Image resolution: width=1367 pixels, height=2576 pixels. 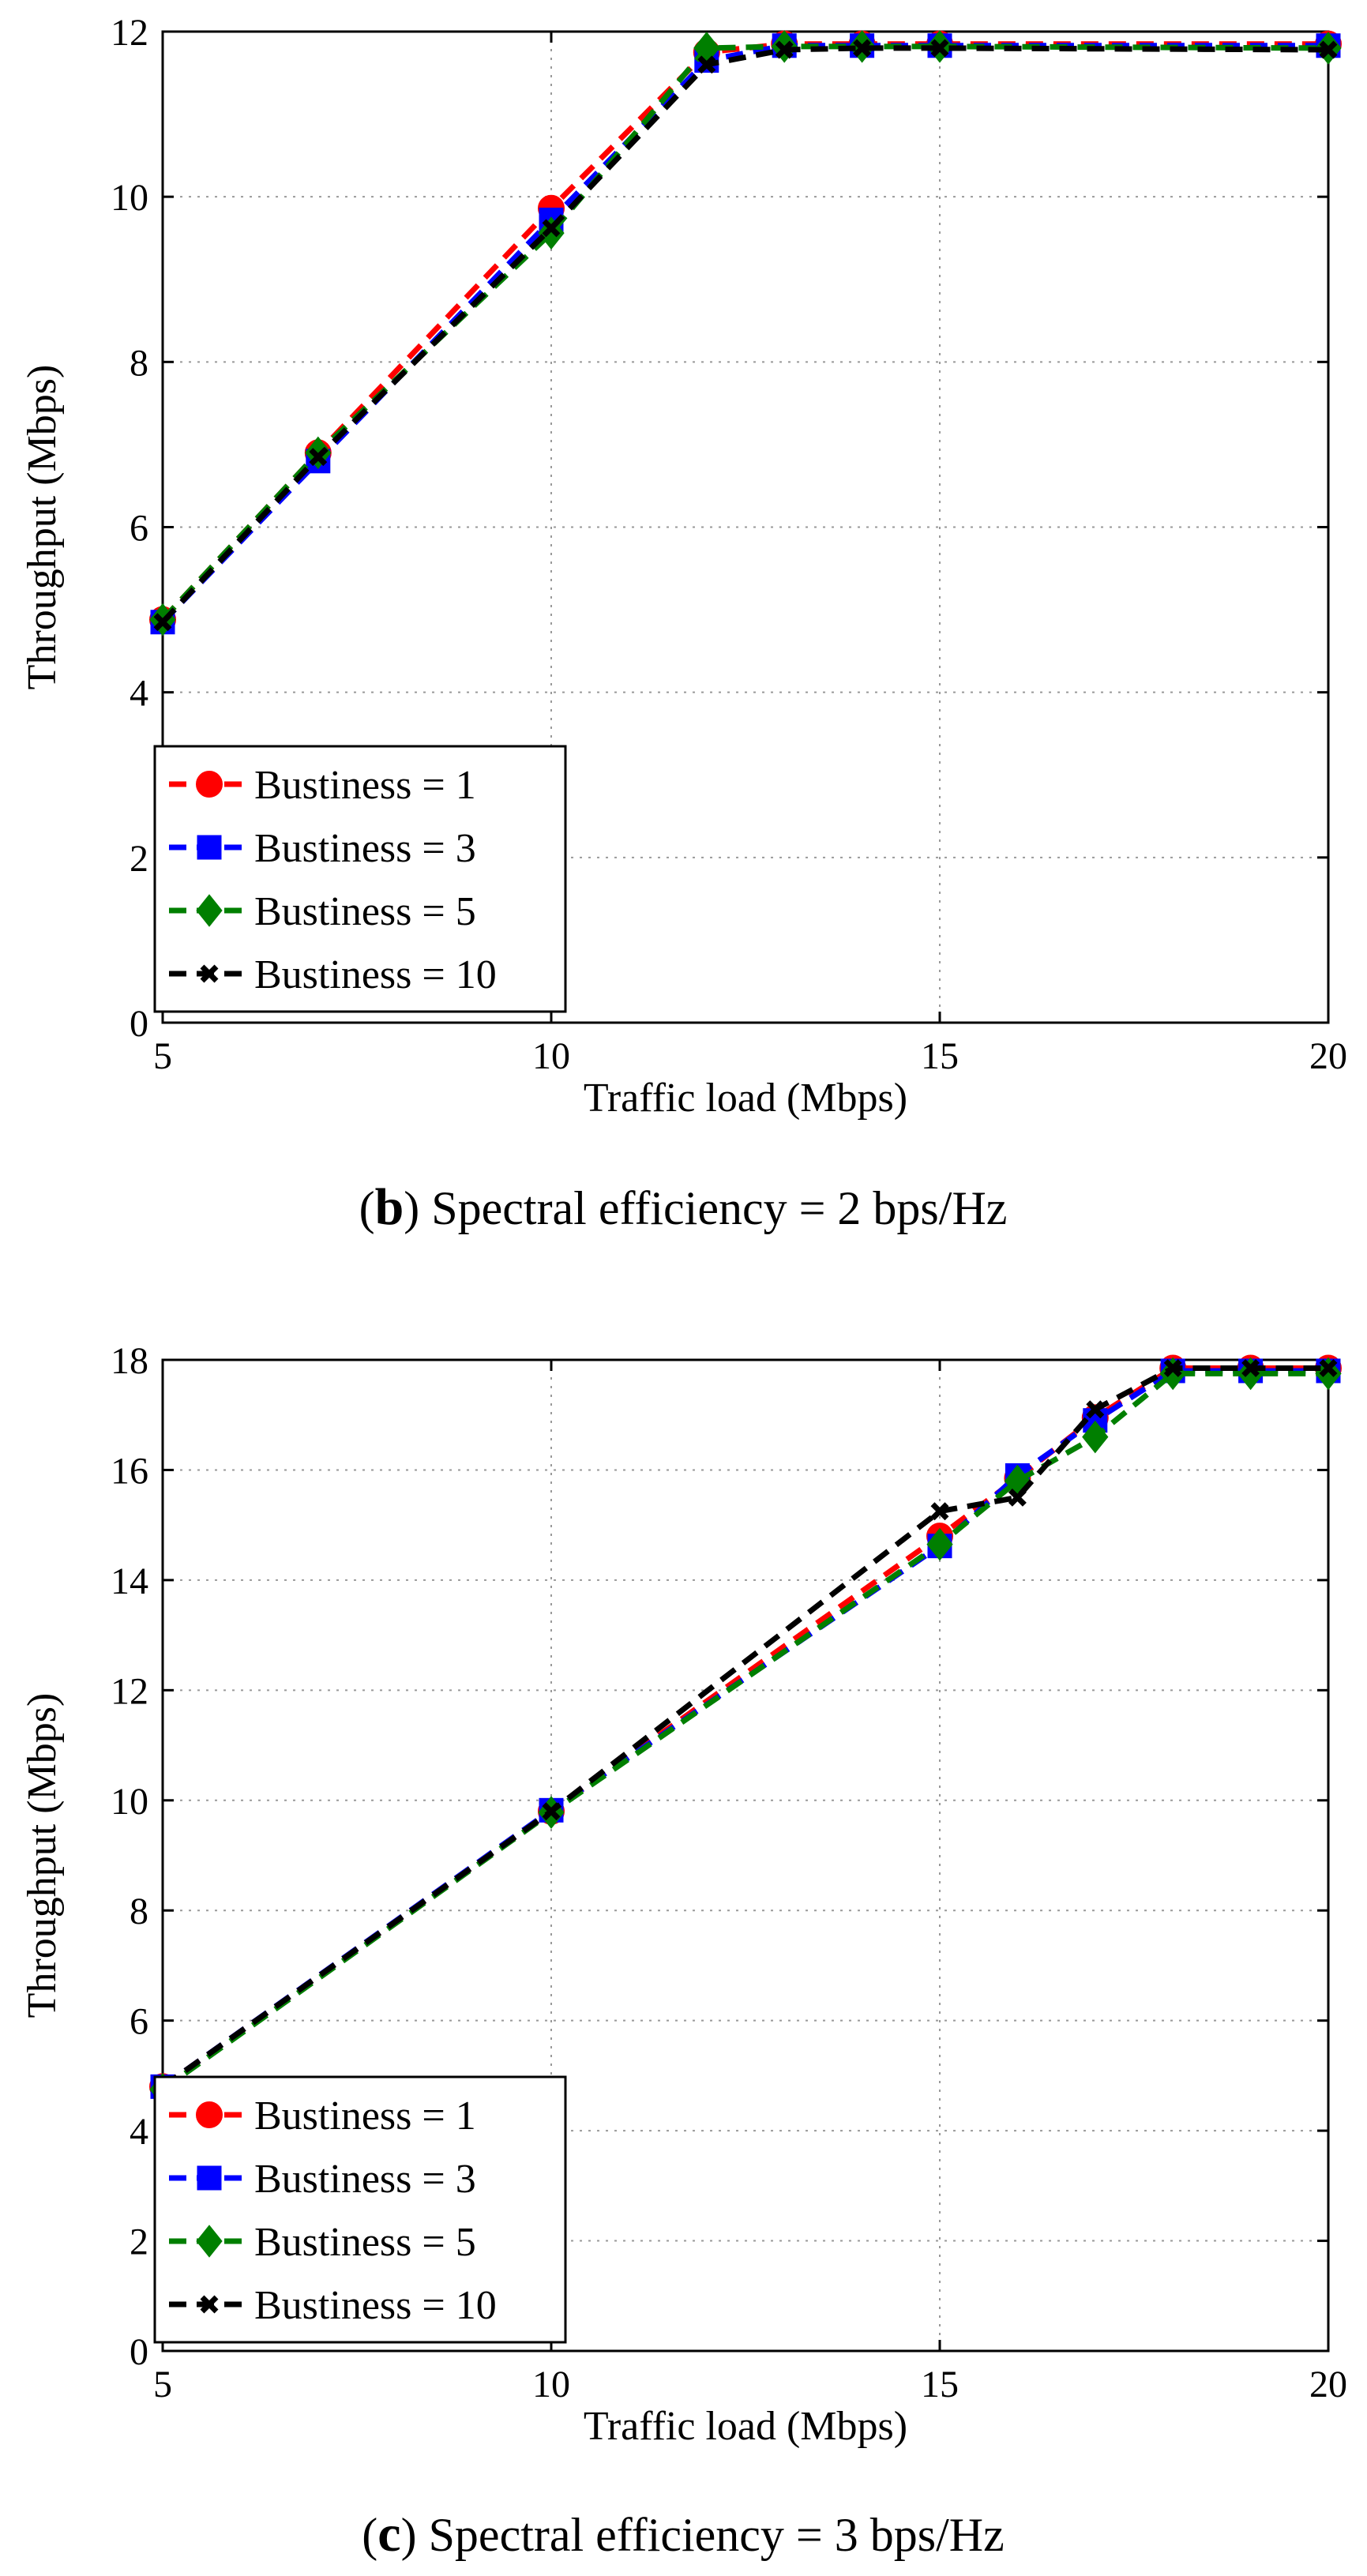 What do you see at coordinates (129, 1361) in the screenshot?
I see `y-tick-label: 18` at bounding box center [129, 1361].